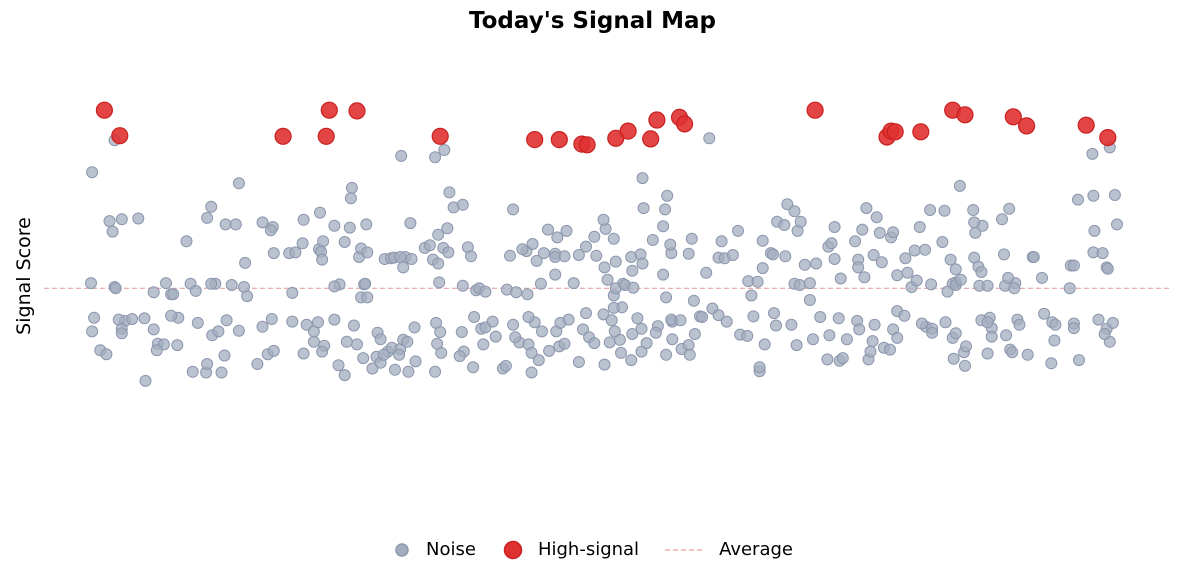 The width and height of the screenshot is (1185, 584). What do you see at coordinates (729, 550) in the screenshot?
I see `legend-item-average: Average` at bounding box center [729, 550].